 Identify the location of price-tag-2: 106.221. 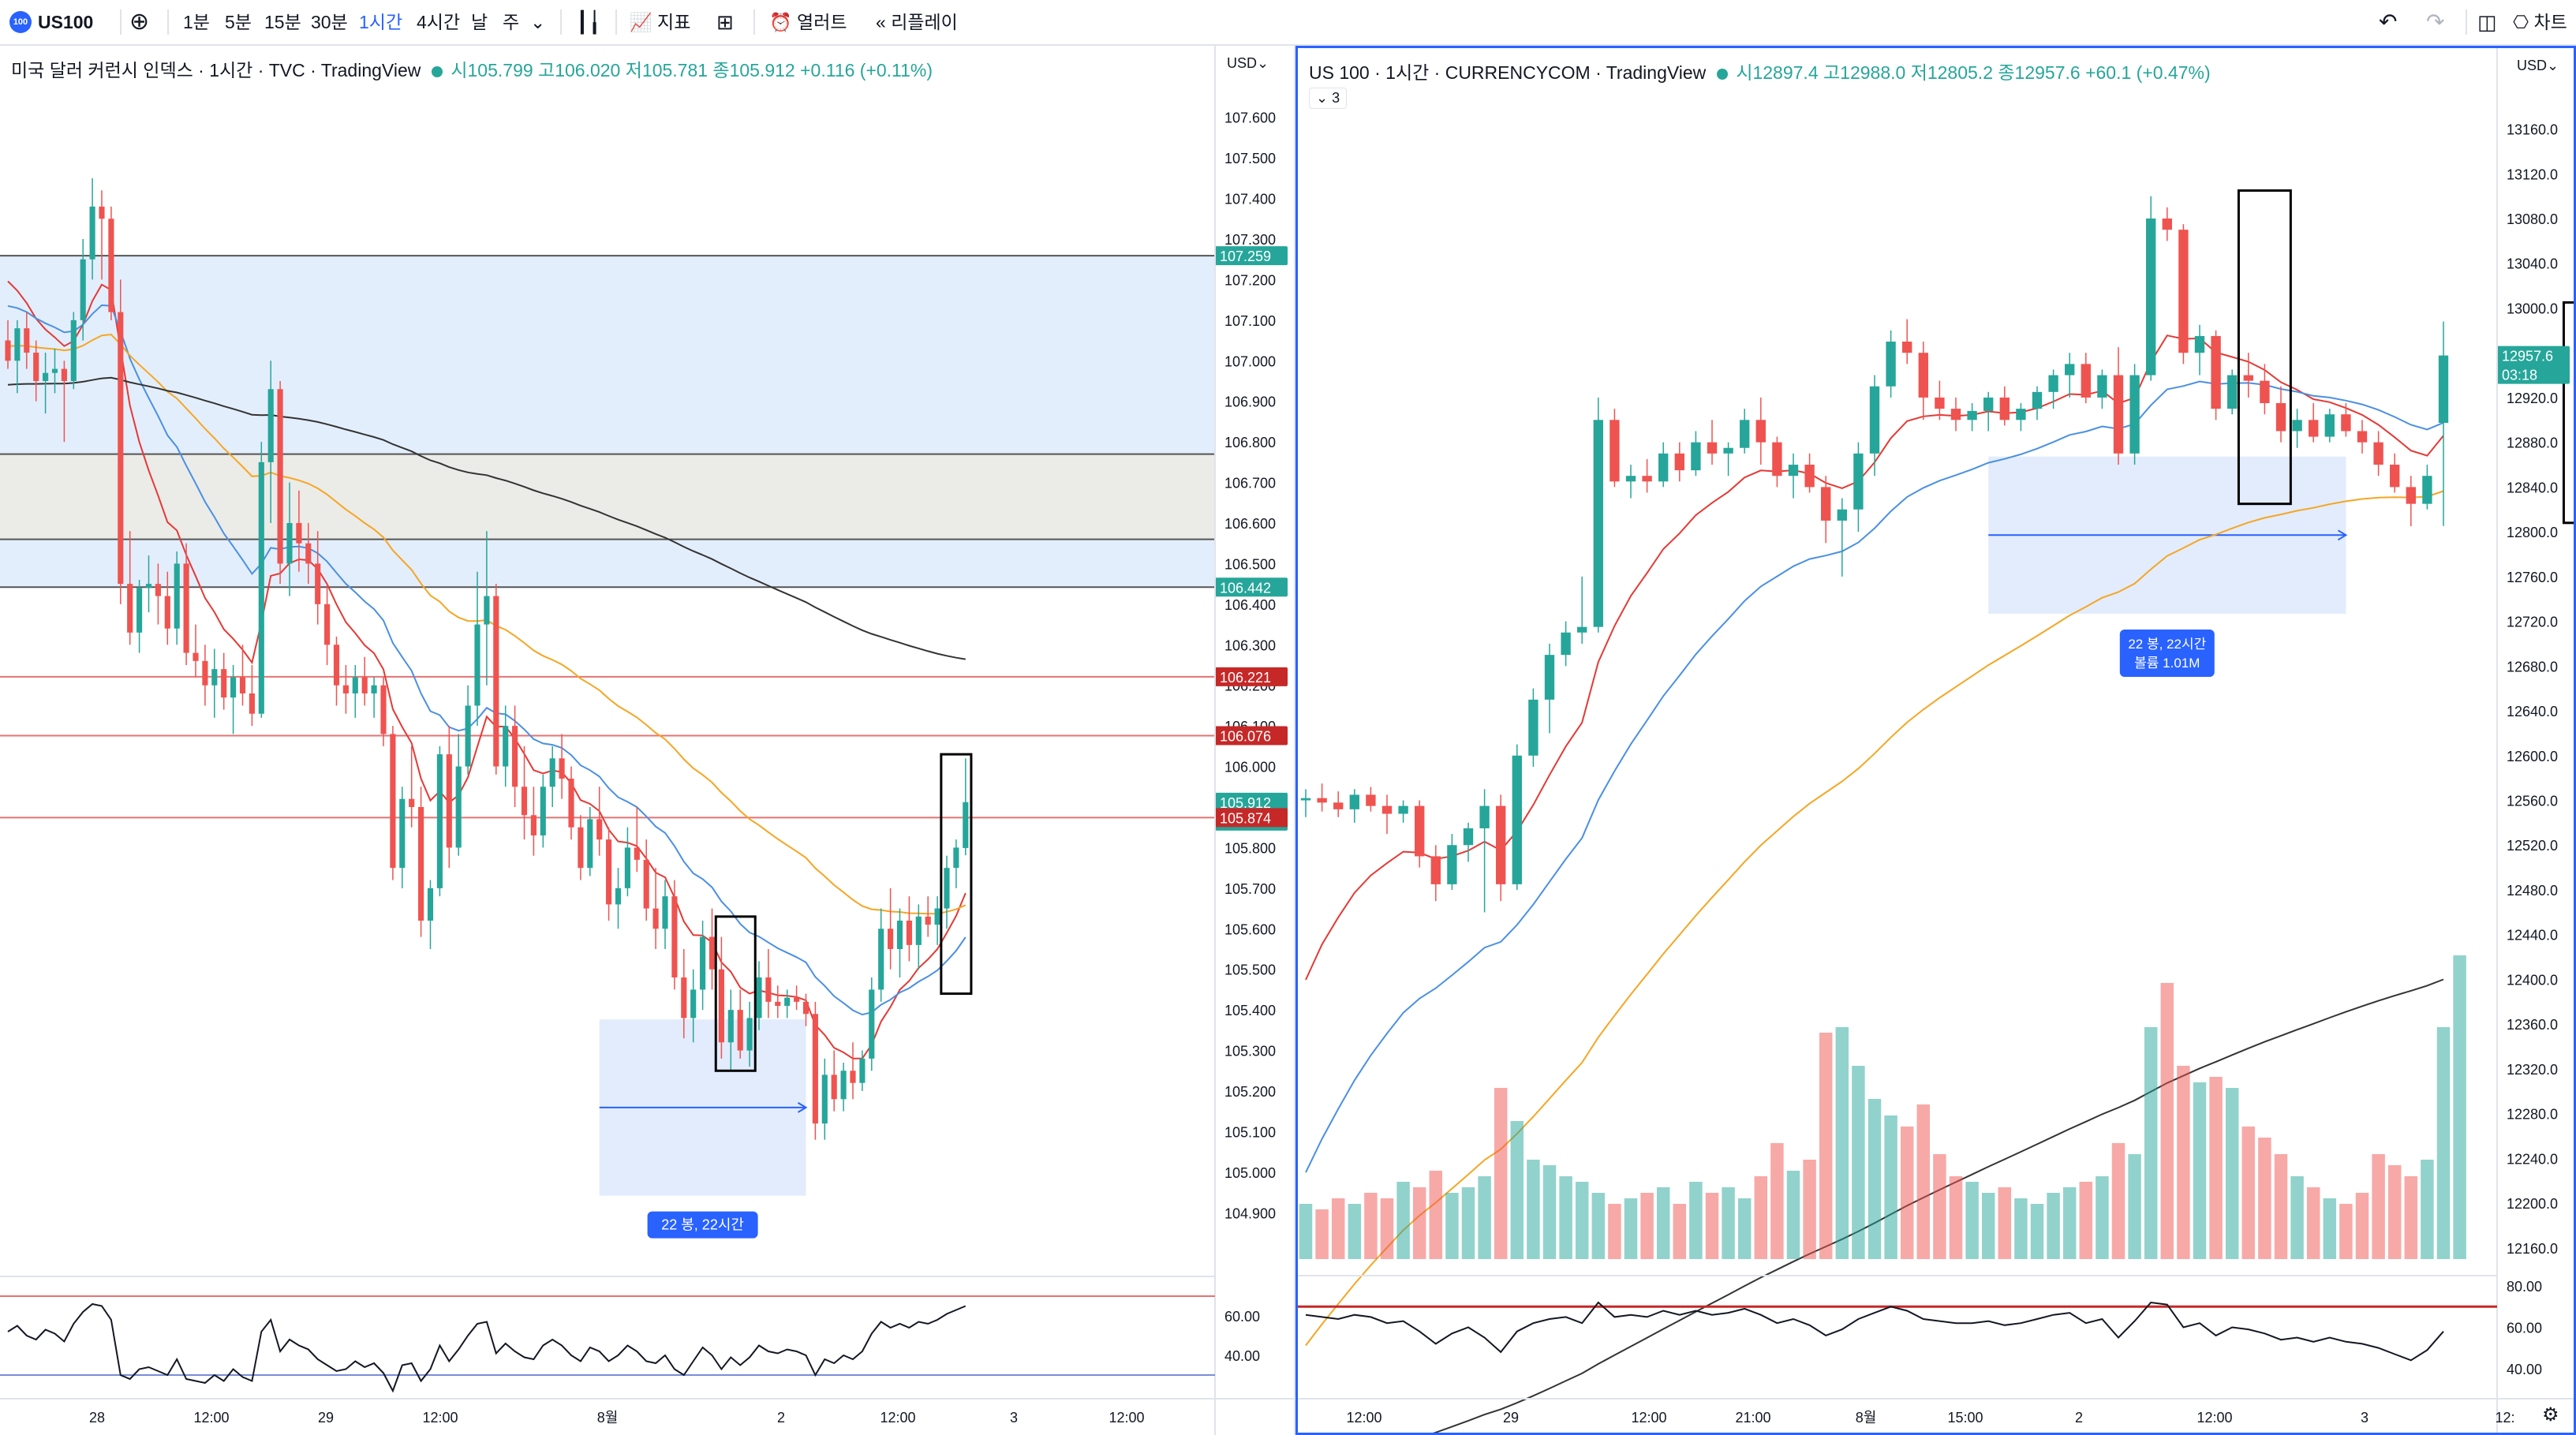
(1245, 678).